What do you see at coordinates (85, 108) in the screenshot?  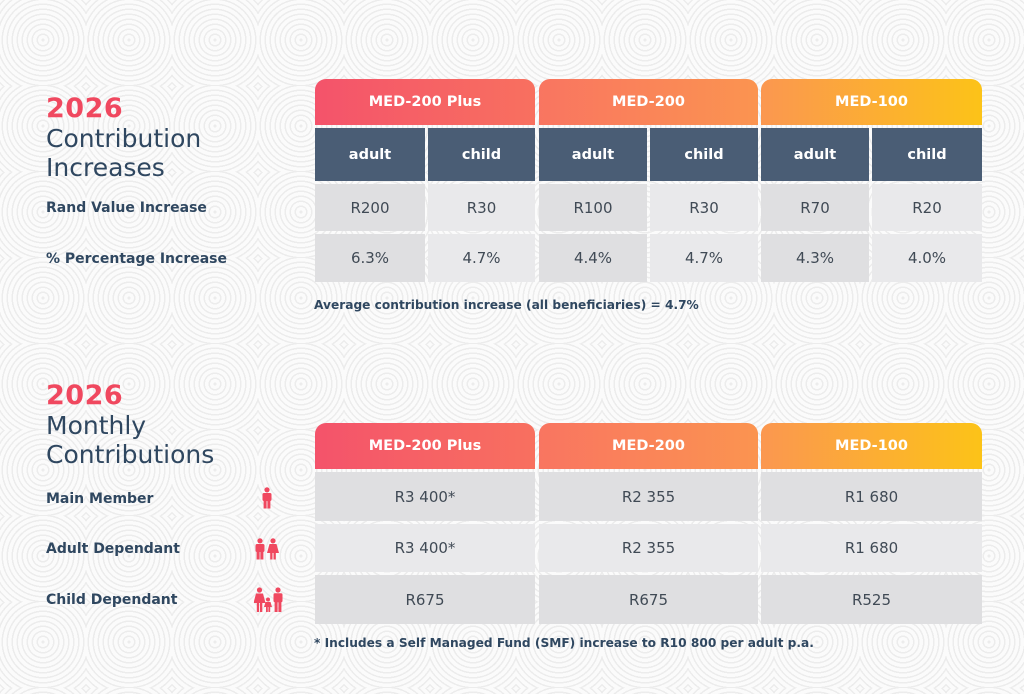 I see `increases-year: 2026` at bounding box center [85, 108].